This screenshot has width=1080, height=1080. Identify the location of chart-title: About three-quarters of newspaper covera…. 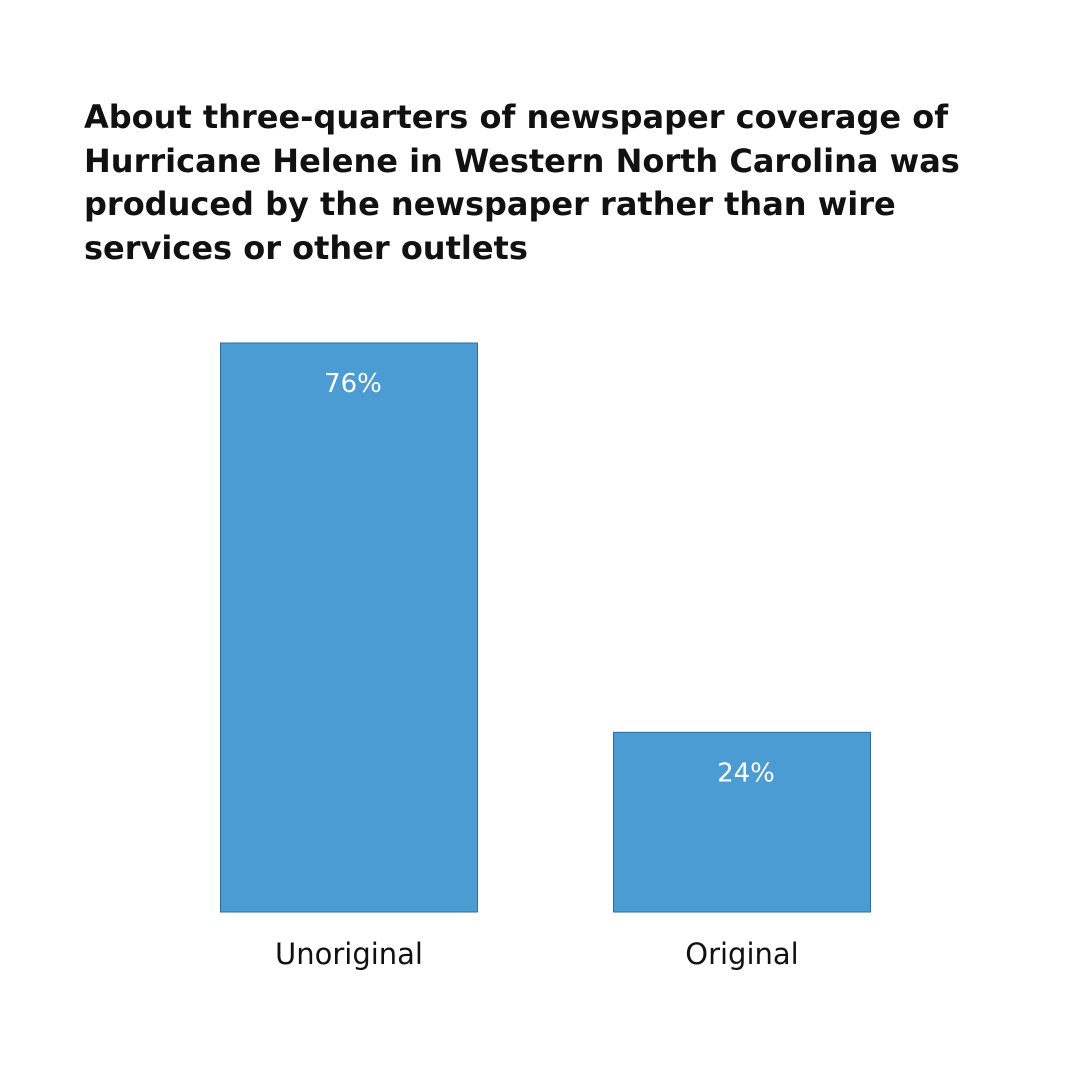
(522, 182).